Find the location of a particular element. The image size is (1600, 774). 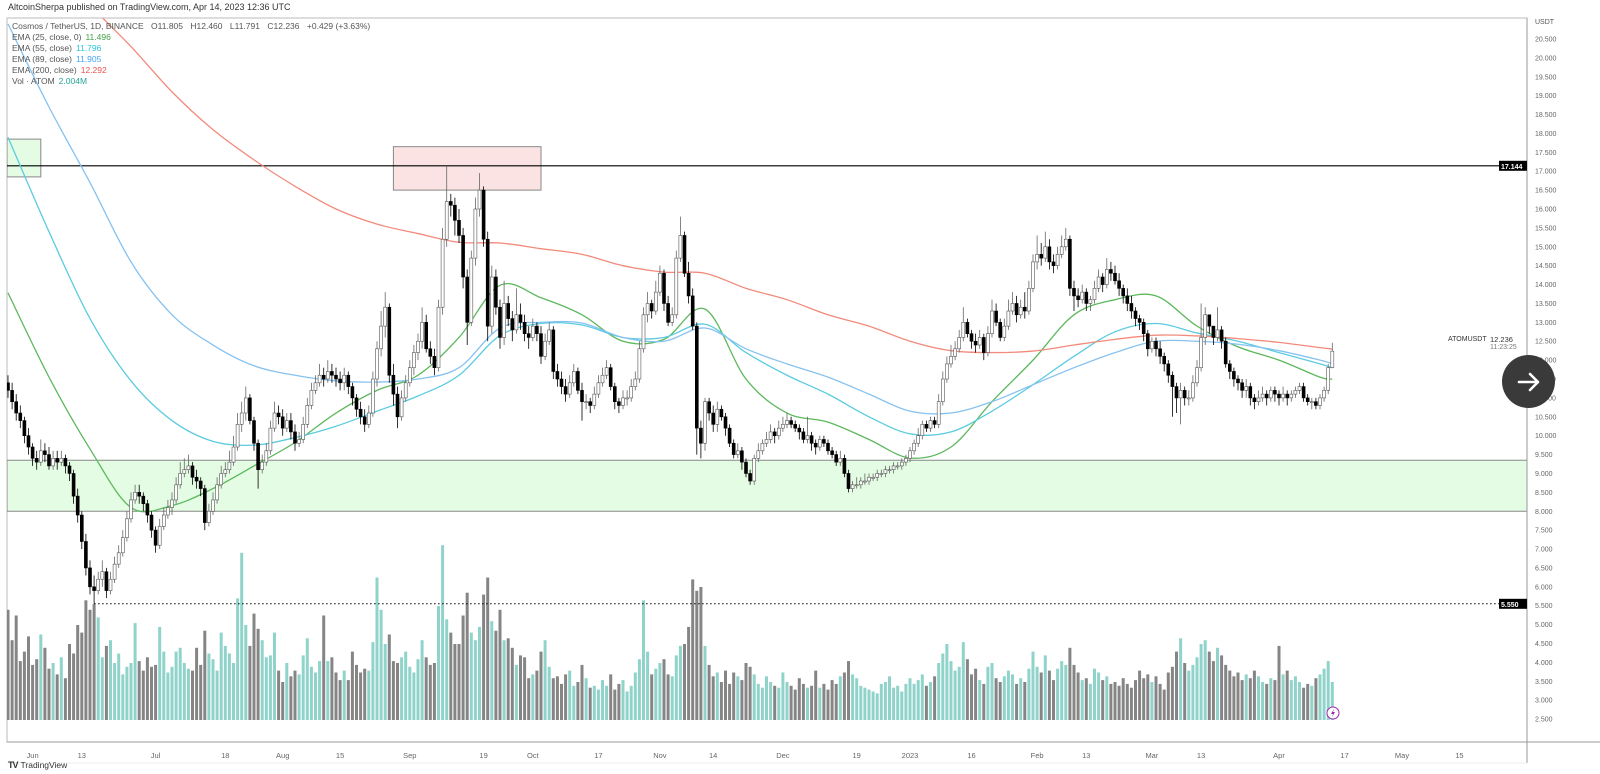

price-tag-label: 17.144 is located at coordinates (1512, 167).